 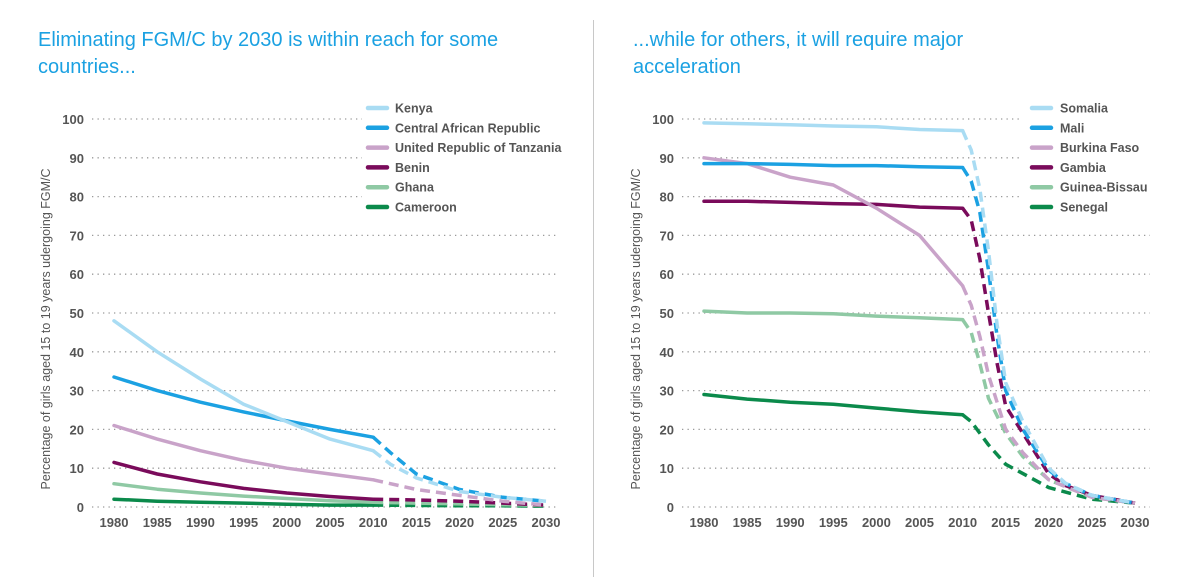 I want to click on series-projected-gambia, so click(x=1048, y=356).